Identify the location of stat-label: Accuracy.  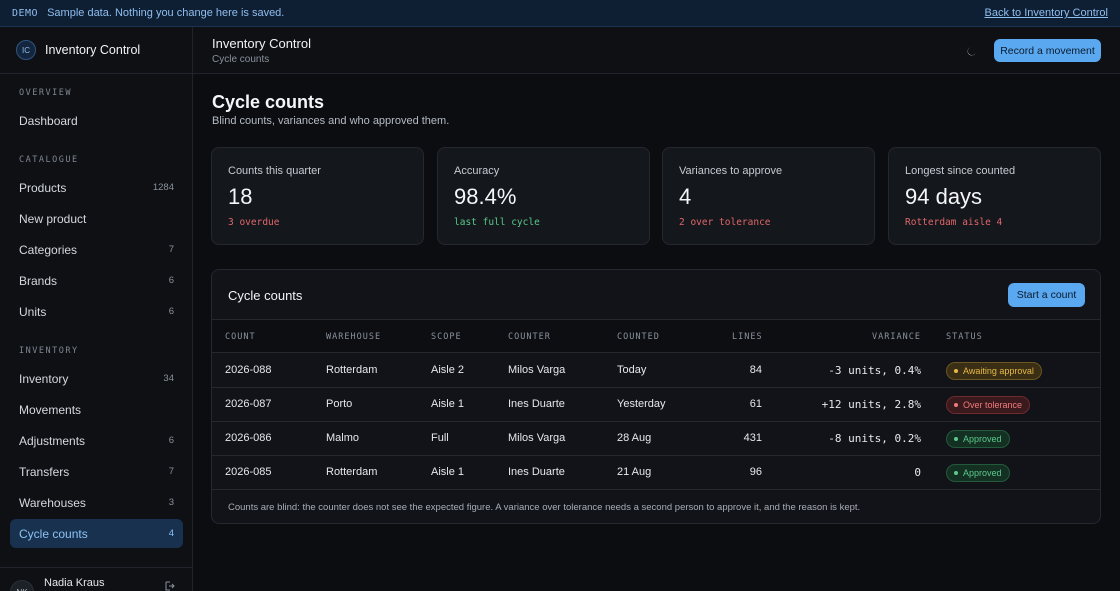
(477, 171).